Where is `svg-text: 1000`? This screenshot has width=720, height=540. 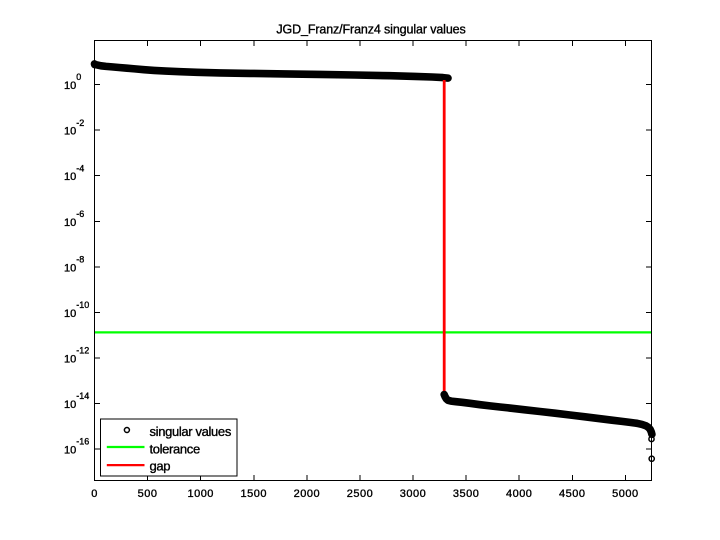 svg-text: 1000 is located at coordinates (200, 494).